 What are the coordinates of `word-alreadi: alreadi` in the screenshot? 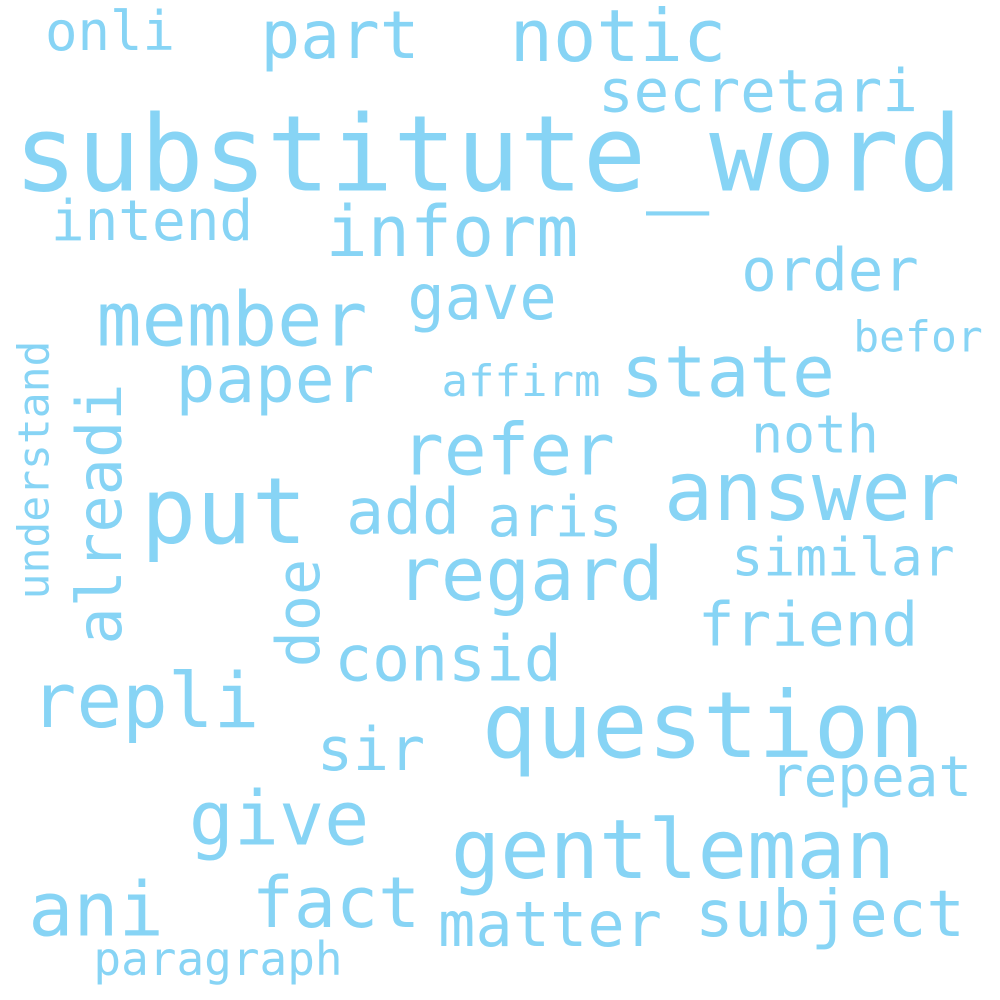 It's located at (99, 514).